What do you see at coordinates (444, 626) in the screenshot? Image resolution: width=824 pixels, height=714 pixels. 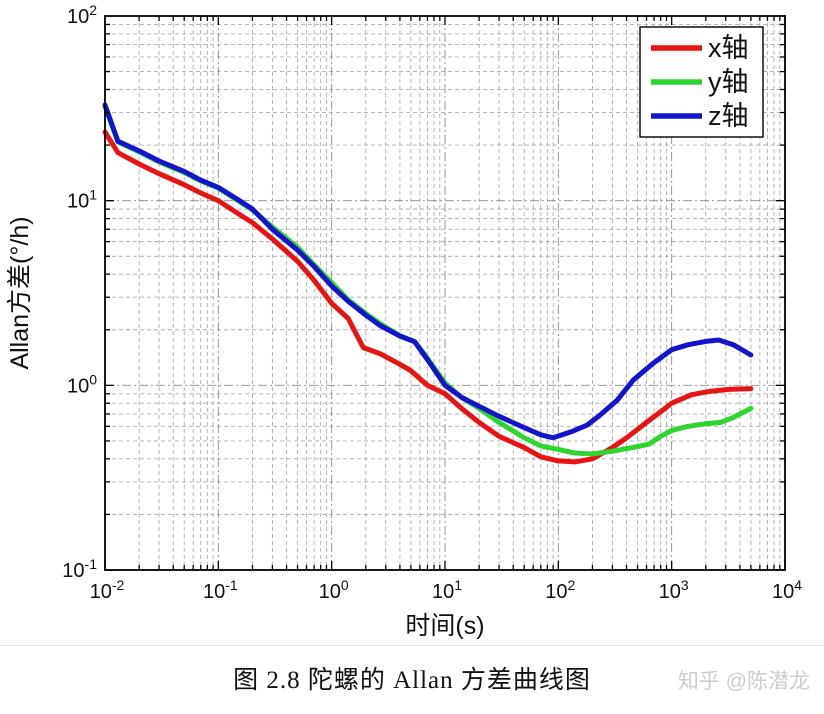 I see `x-axis-label: 时间(s)` at bounding box center [444, 626].